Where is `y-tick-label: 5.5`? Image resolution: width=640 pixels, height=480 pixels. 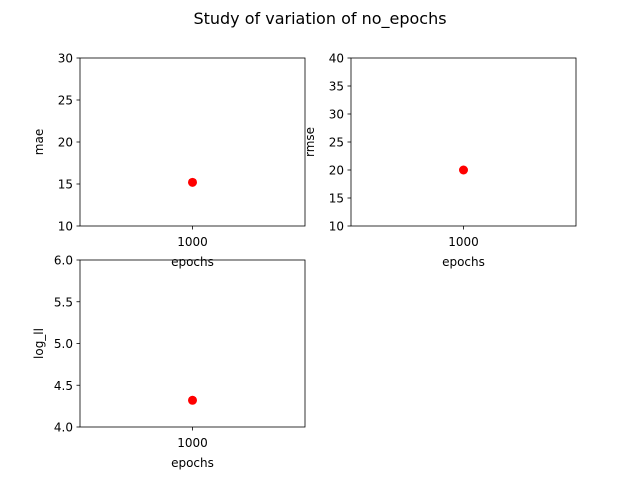 y-tick-label: 5.5 is located at coordinates (63, 302).